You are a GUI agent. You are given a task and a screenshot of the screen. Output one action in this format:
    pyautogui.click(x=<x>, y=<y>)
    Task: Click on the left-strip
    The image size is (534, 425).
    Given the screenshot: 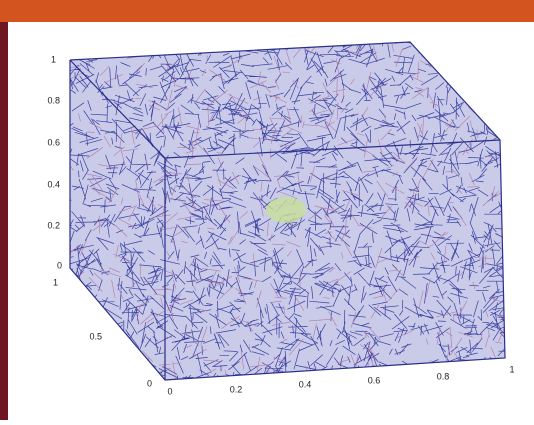 What is the action you would take?
    pyautogui.click(x=4, y=221)
    